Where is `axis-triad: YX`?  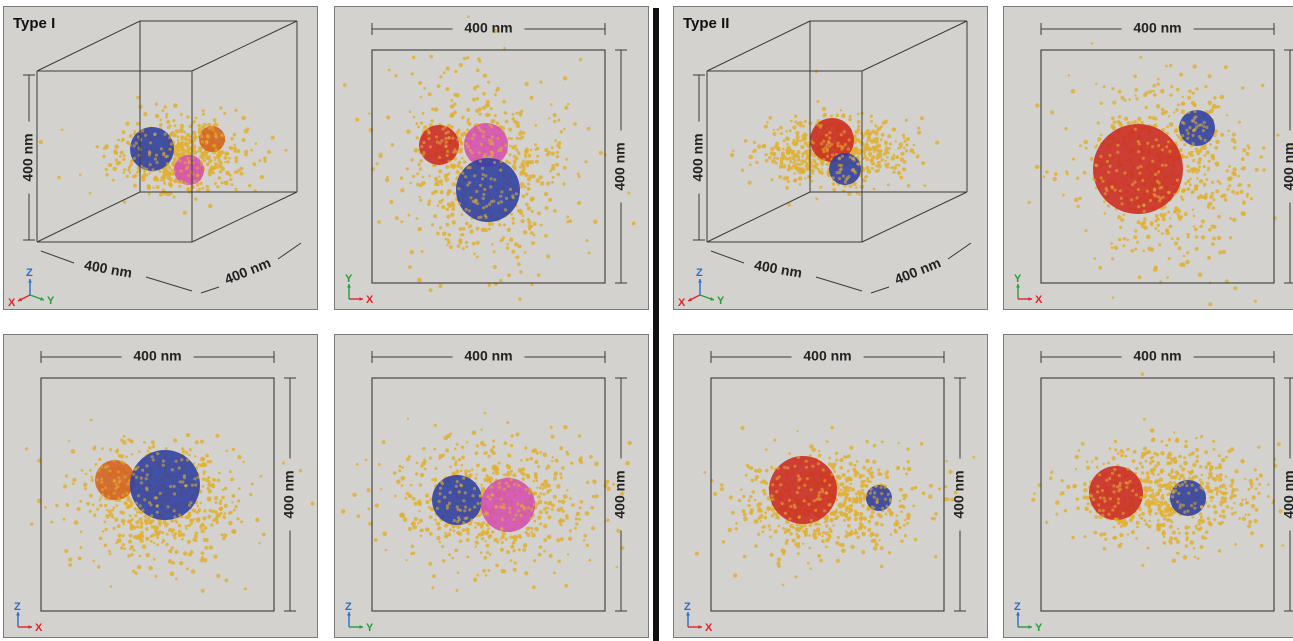
axis-triad: YX is located at coordinates (1028, 289).